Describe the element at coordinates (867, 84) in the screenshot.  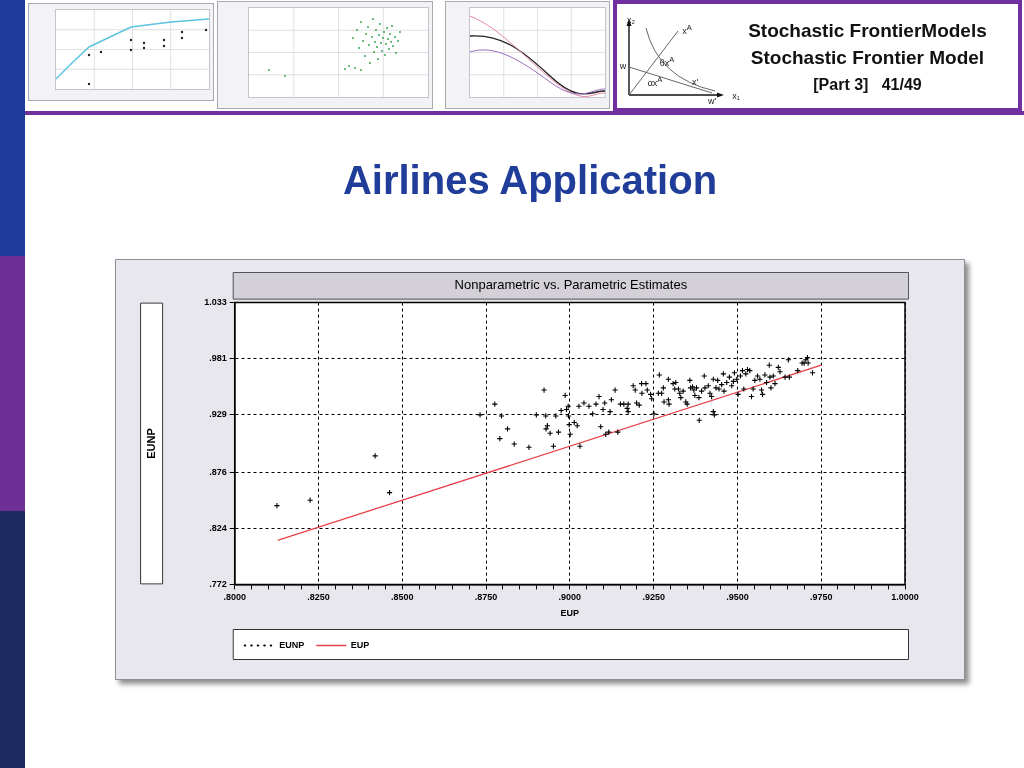
I see `text: [Part 3] 41/49` at that location.